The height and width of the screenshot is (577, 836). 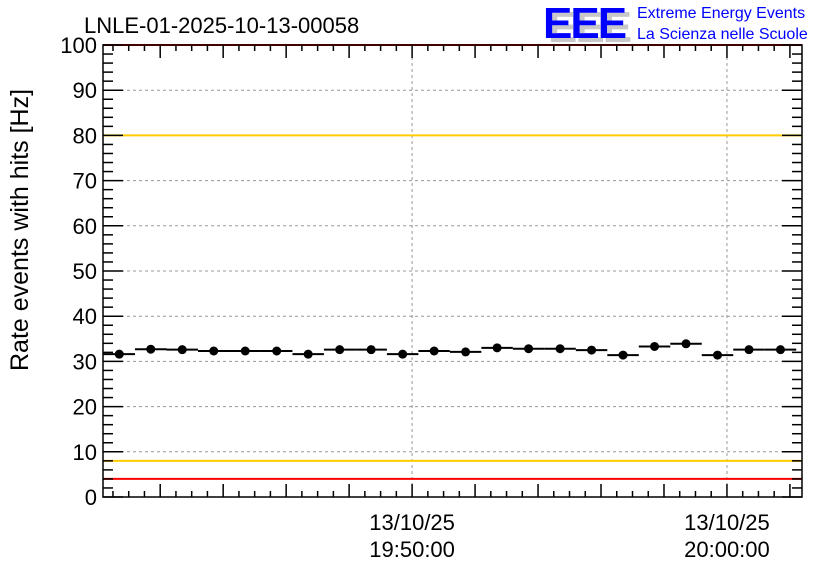 I want to click on x-tick-time: 19:50:00, so click(x=412, y=549).